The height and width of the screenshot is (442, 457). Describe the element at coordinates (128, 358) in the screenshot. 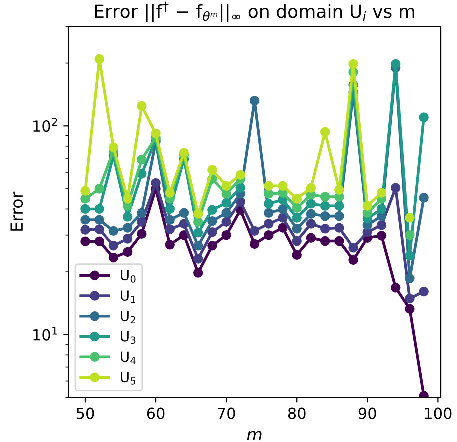

I see `legend-label: U$_{4}$` at that location.